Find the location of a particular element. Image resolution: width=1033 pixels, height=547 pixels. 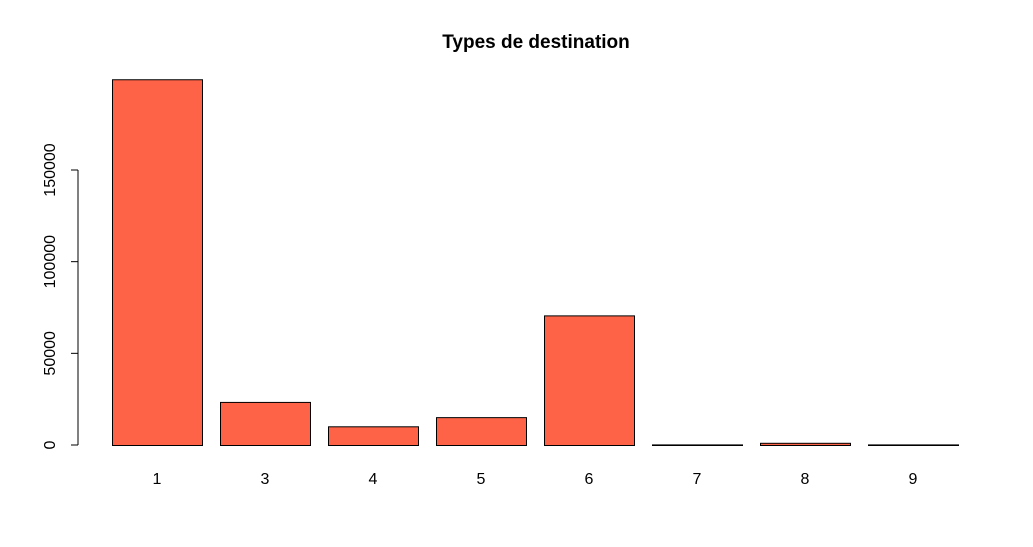

y-tick-label: 100000 is located at coordinates (50, 261).